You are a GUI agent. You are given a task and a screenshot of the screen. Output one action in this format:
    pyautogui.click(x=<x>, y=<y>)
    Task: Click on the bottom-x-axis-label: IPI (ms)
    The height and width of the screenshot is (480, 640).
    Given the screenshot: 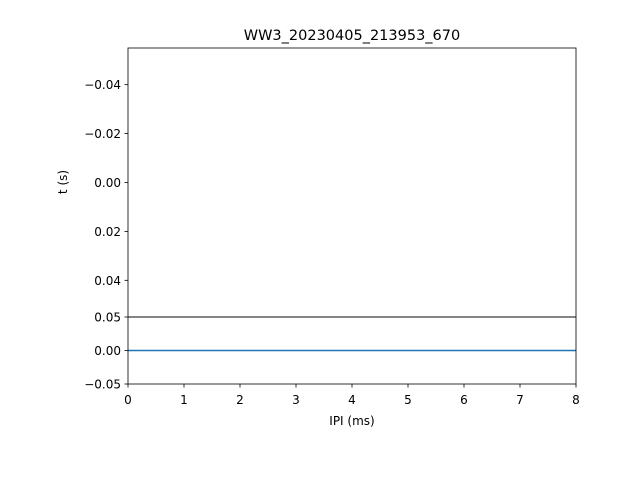 What is the action you would take?
    pyautogui.click(x=351, y=421)
    